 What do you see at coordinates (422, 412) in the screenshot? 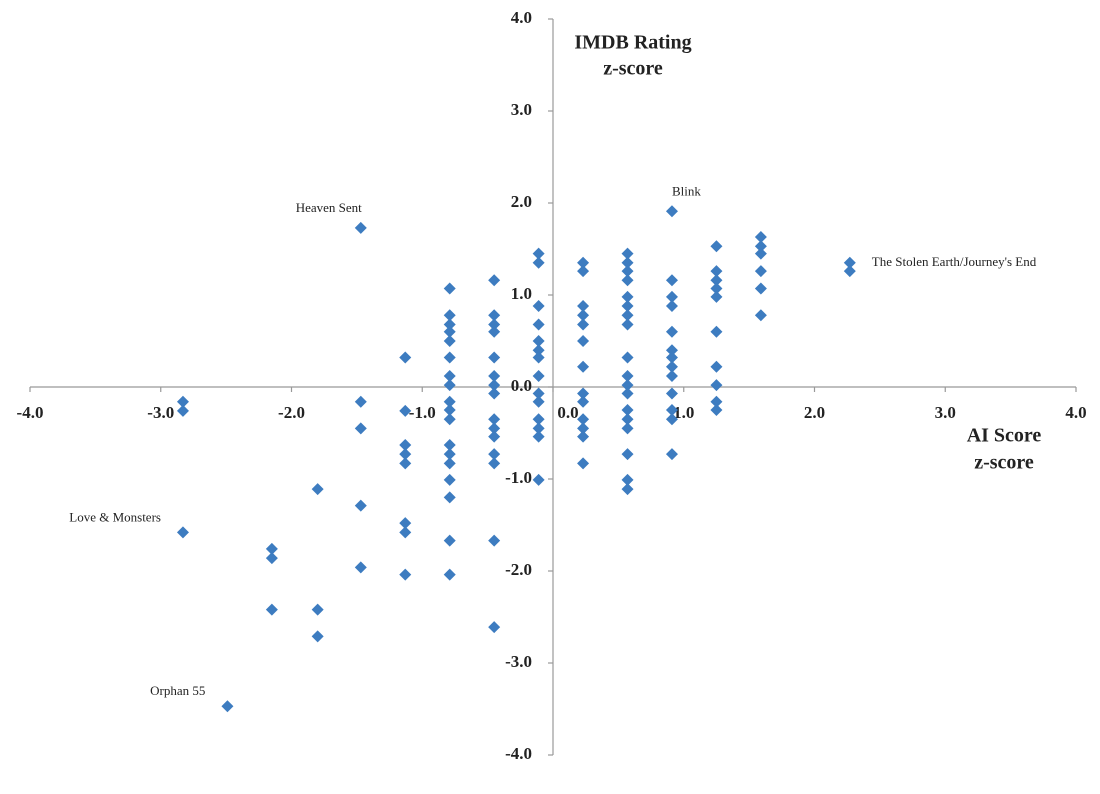
I see `x-tick-label: -1.0` at bounding box center [422, 412].